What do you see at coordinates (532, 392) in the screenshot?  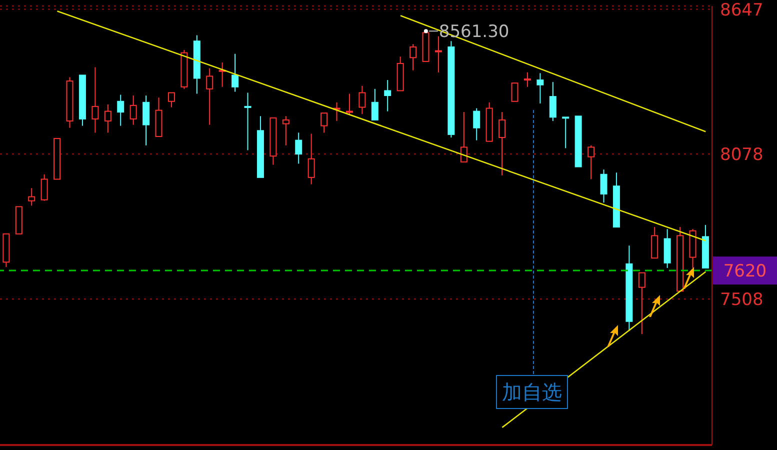 I see `annotation: 加自选` at bounding box center [532, 392].